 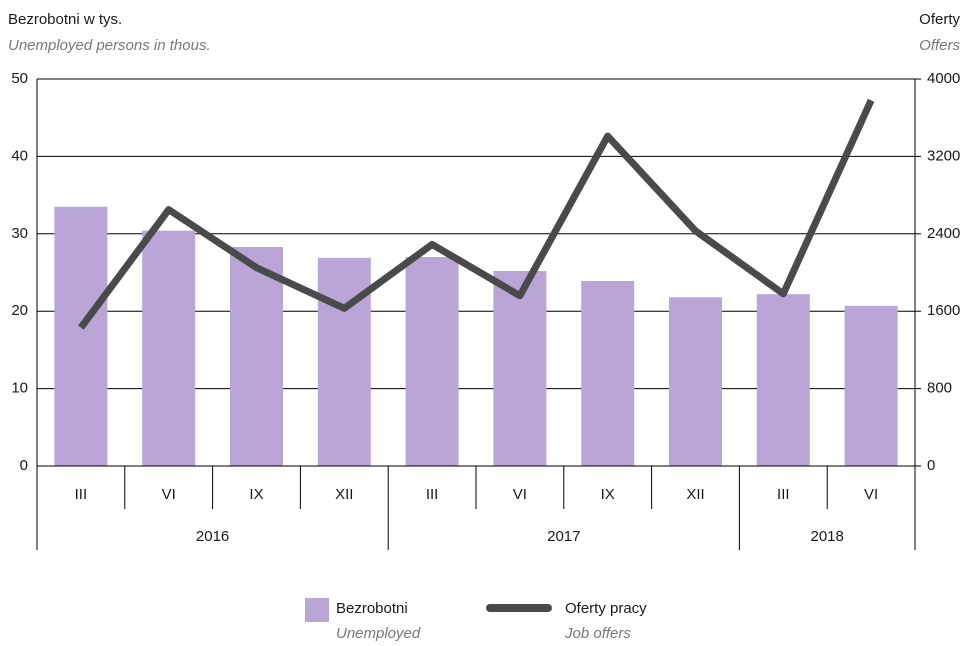 I want to click on legend-label: Oferty pracy, so click(x=606, y=608).